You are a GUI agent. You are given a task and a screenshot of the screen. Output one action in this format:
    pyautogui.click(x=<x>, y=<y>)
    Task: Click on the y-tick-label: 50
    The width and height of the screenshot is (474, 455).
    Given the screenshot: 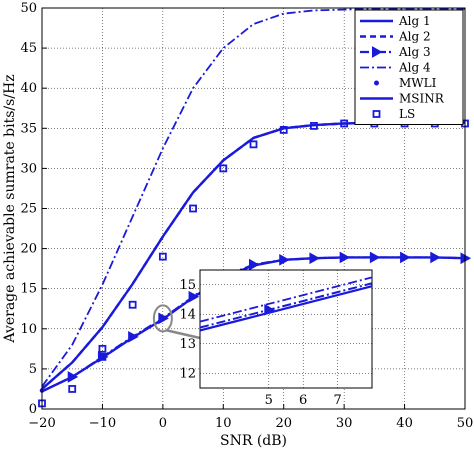 What is the action you would take?
    pyautogui.click(x=28, y=8)
    